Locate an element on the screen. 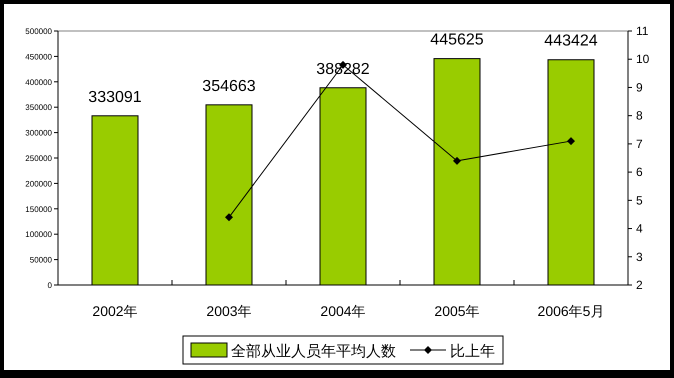  y2-tick-label: 2 is located at coordinates (639, 285).